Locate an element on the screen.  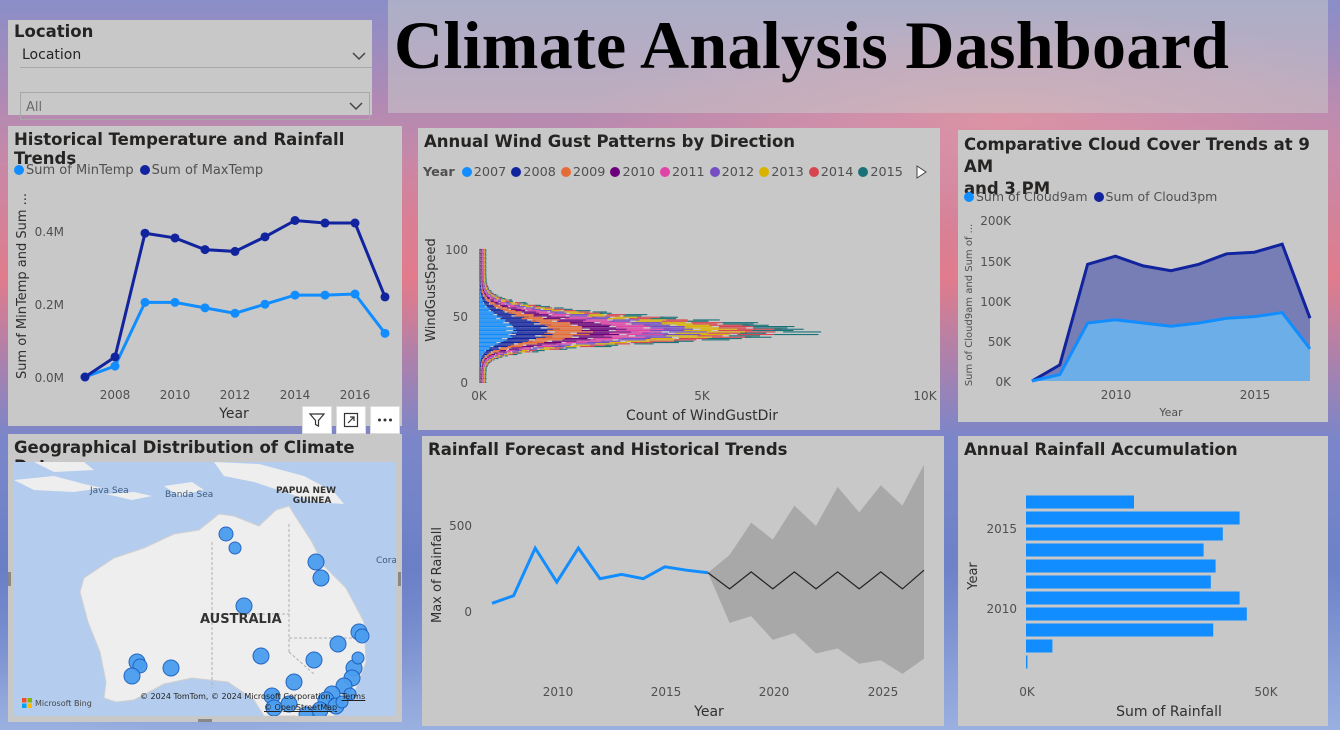
slicer-field-label: Location is located at coordinates (52, 55).